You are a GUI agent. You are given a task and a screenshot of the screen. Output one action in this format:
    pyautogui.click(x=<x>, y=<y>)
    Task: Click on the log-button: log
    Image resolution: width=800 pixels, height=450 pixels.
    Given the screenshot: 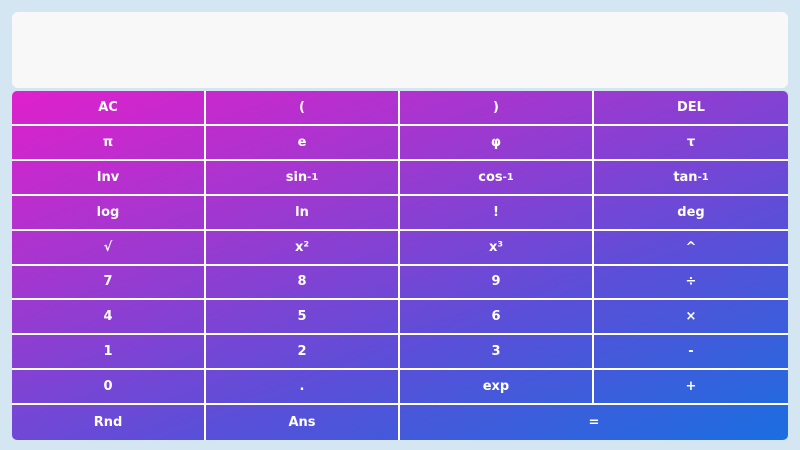 What is the action you would take?
    pyautogui.click(x=109, y=213)
    